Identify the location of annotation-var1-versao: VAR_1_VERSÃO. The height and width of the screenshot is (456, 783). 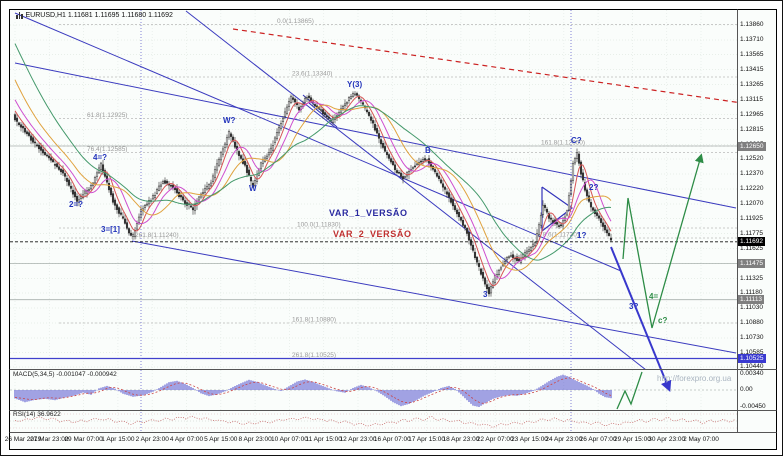
(368, 213).